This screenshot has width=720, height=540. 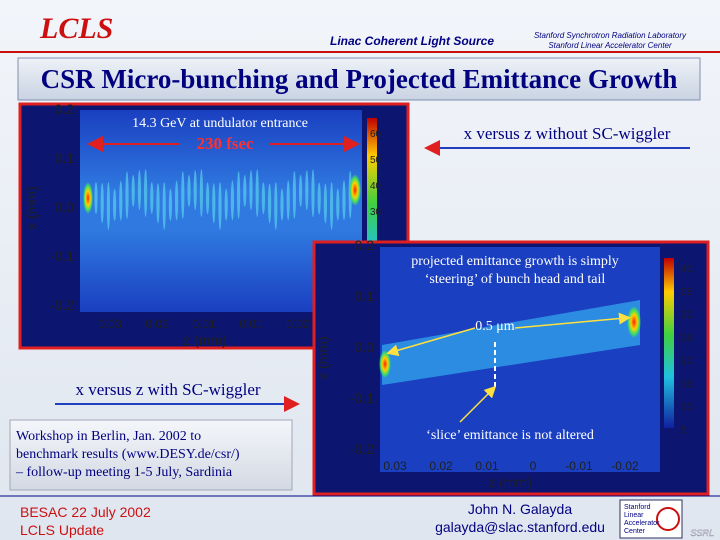 I want to click on lab-line: Stanford Linear Accelerator Center, so click(x=610, y=45).